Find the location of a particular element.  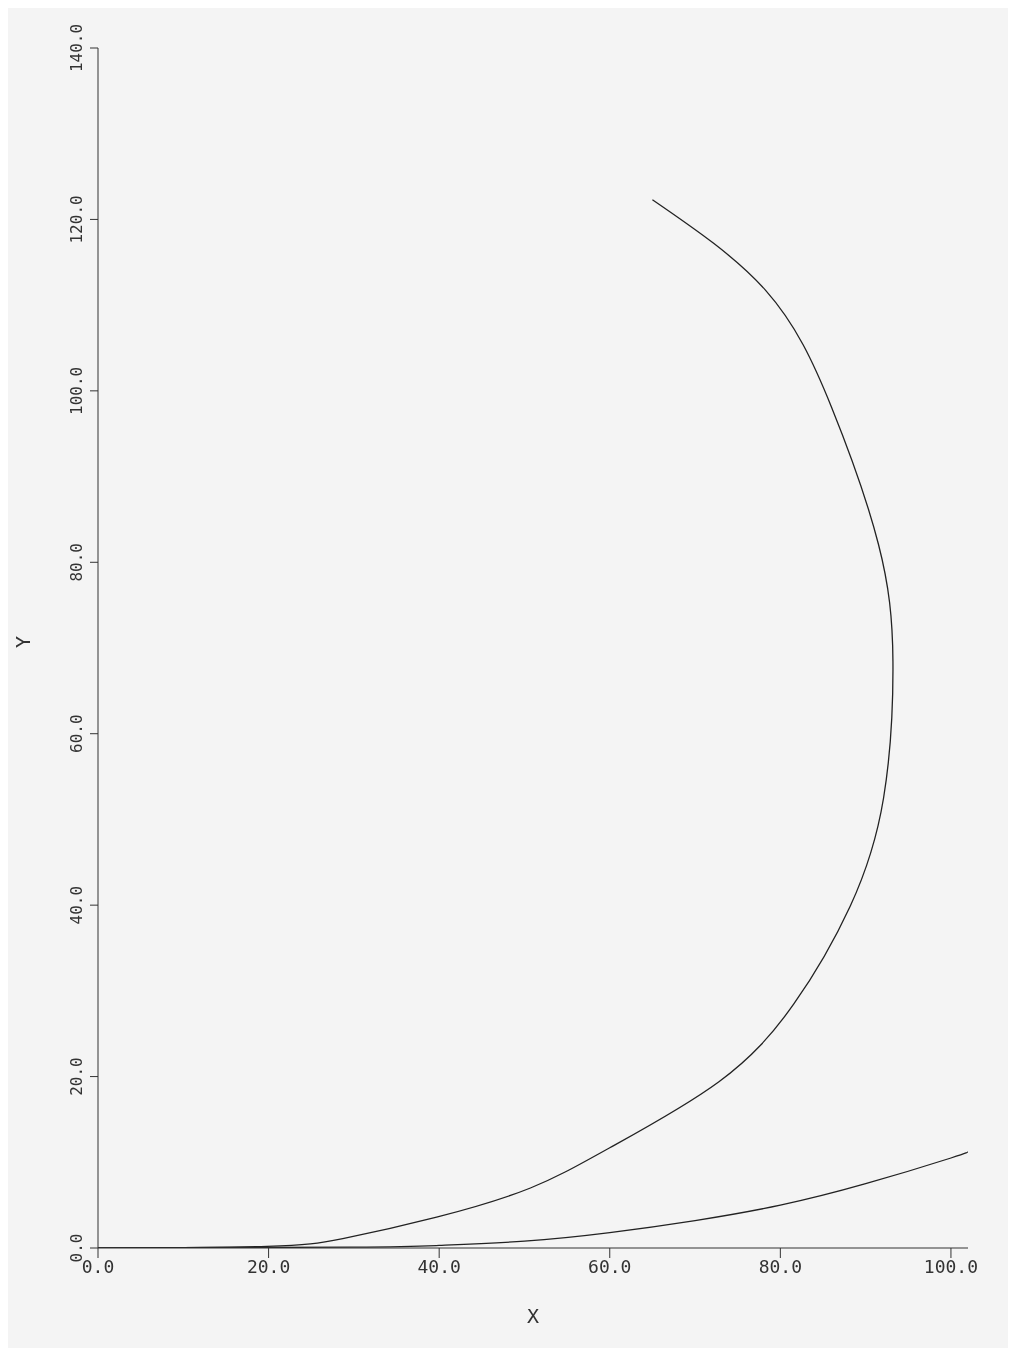

x-tick-label: 80.0 is located at coordinates (780, 1266).